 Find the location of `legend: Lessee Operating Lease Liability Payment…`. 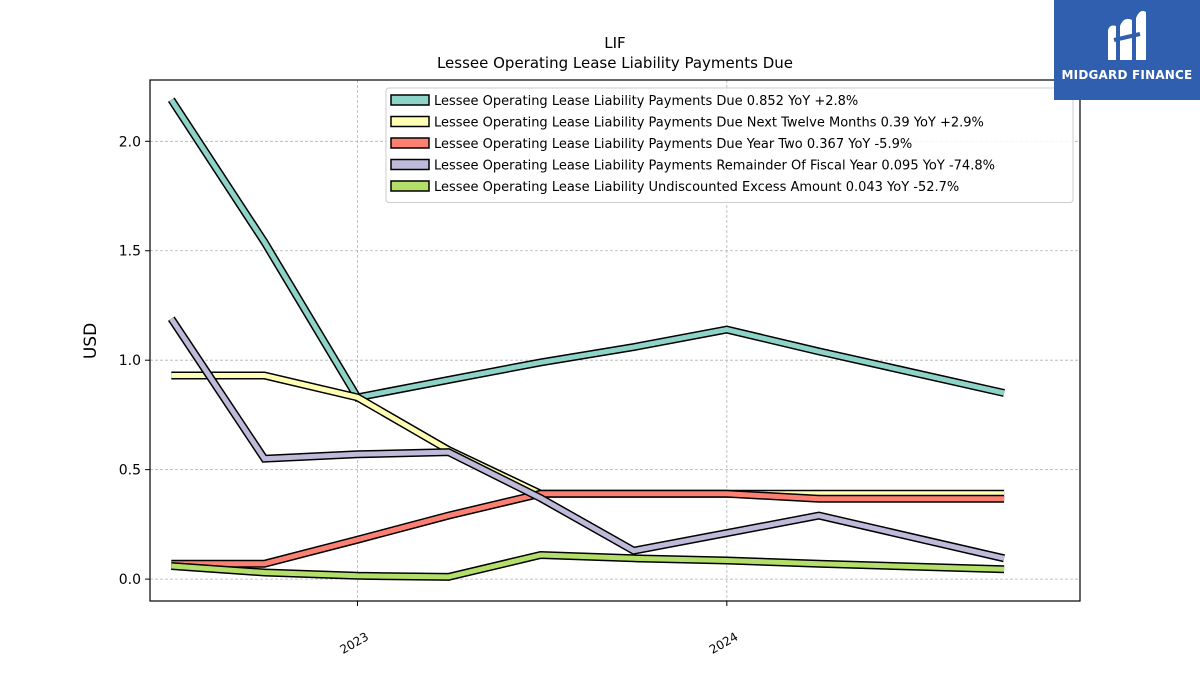

legend: Lessee Operating Lease Liability Payment… is located at coordinates (729, 145).